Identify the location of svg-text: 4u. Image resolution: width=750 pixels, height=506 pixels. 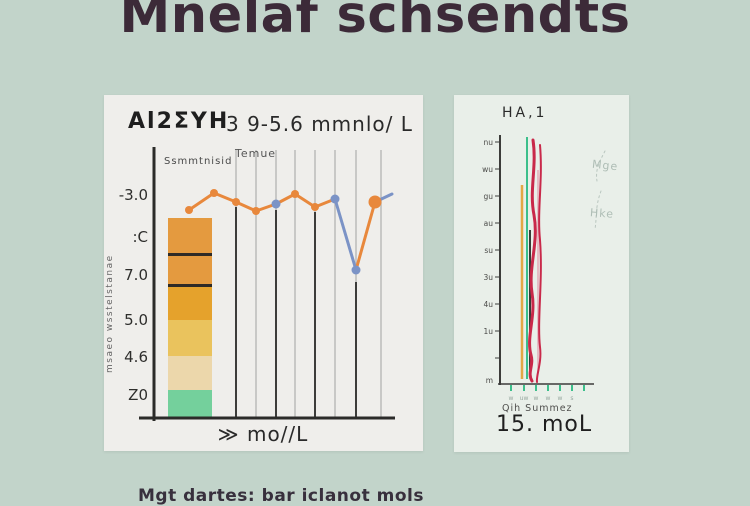
(488, 304).